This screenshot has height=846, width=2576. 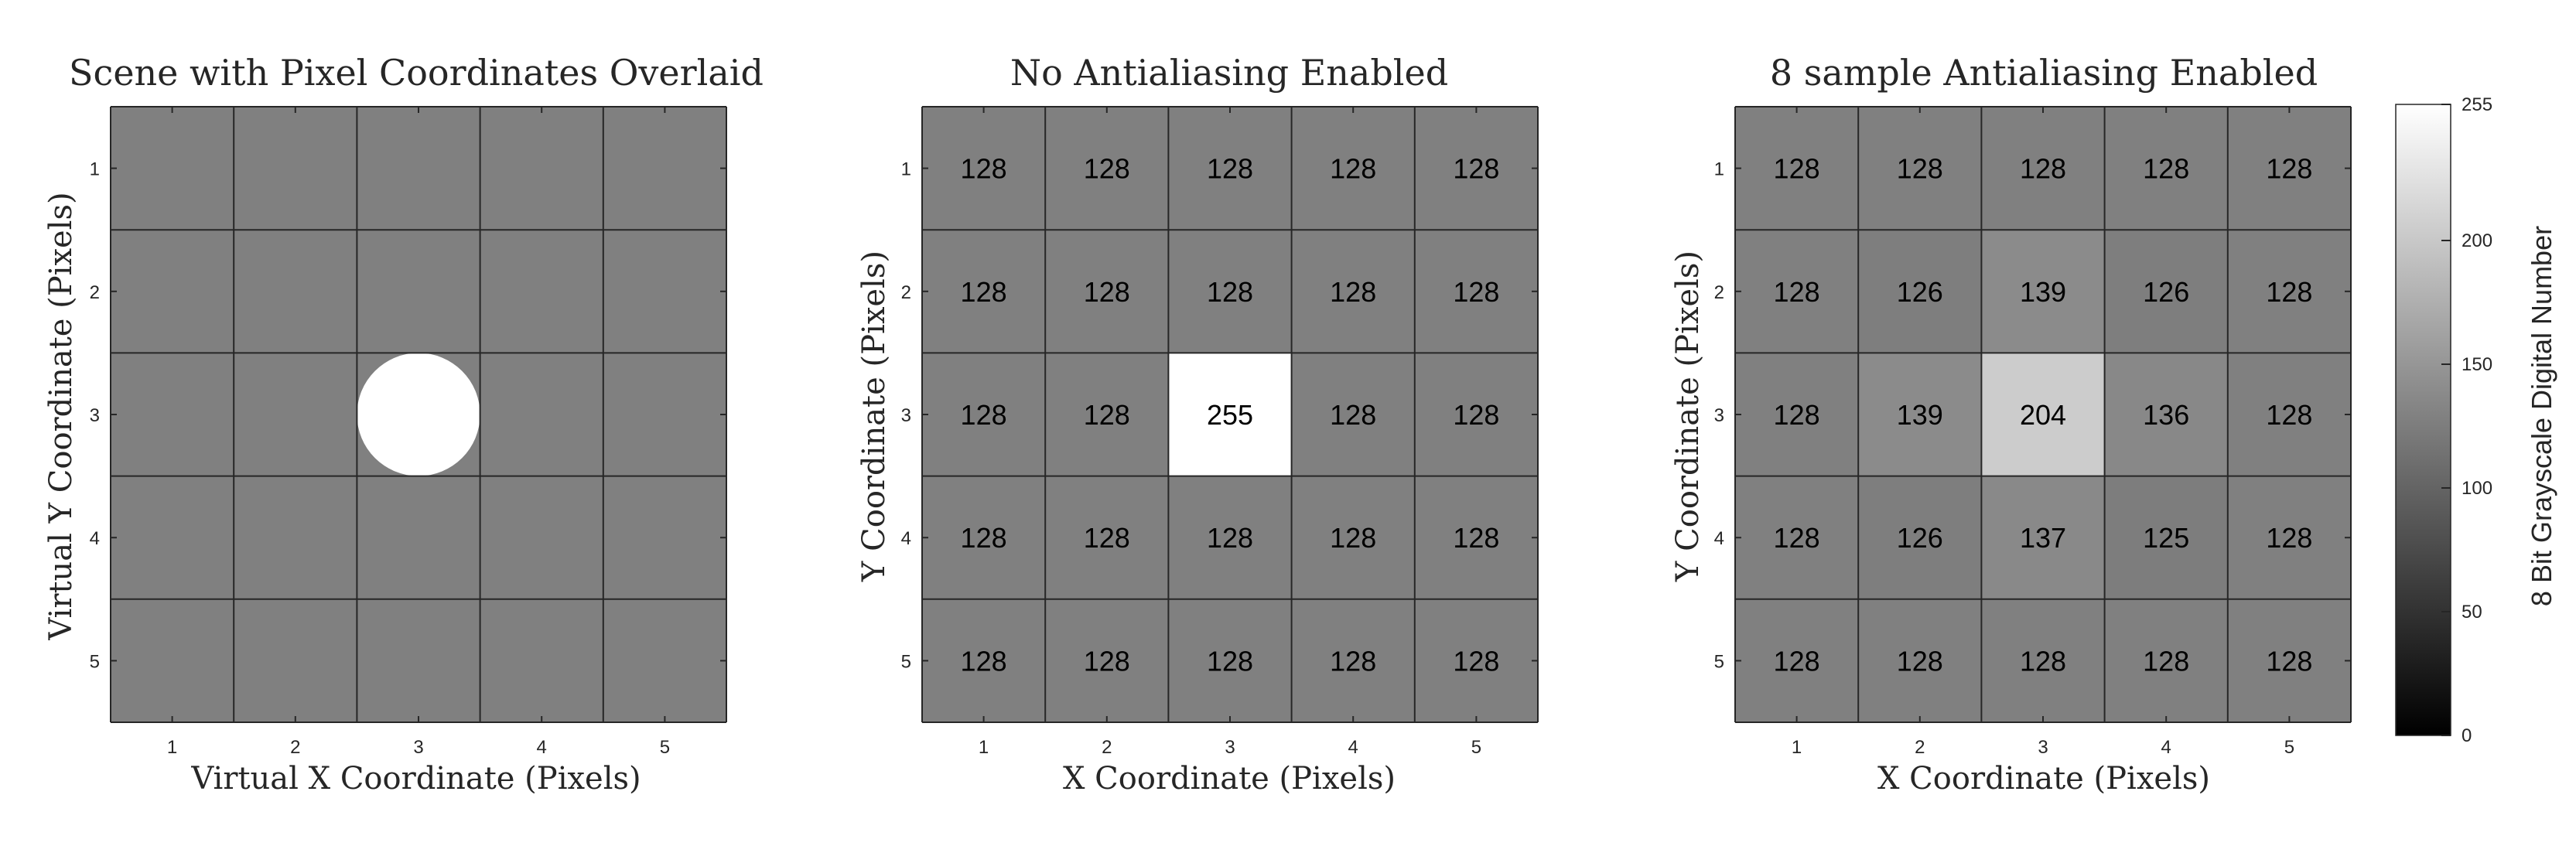 I want to click on colorbar-tick-label: 100, so click(x=2477, y=488).